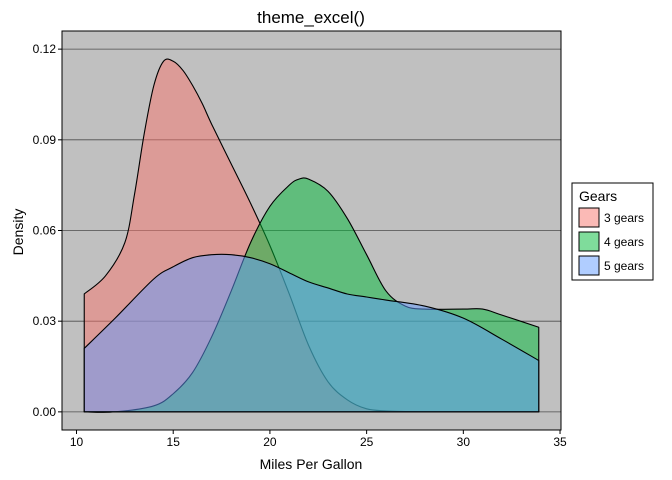 The height and width of the screenshot is (480, 672). What do you see at coordinates (311, 464) in the screenshot?
I see `x-axis-title: Miles Per Gallon` at bounding box center [311, 464].